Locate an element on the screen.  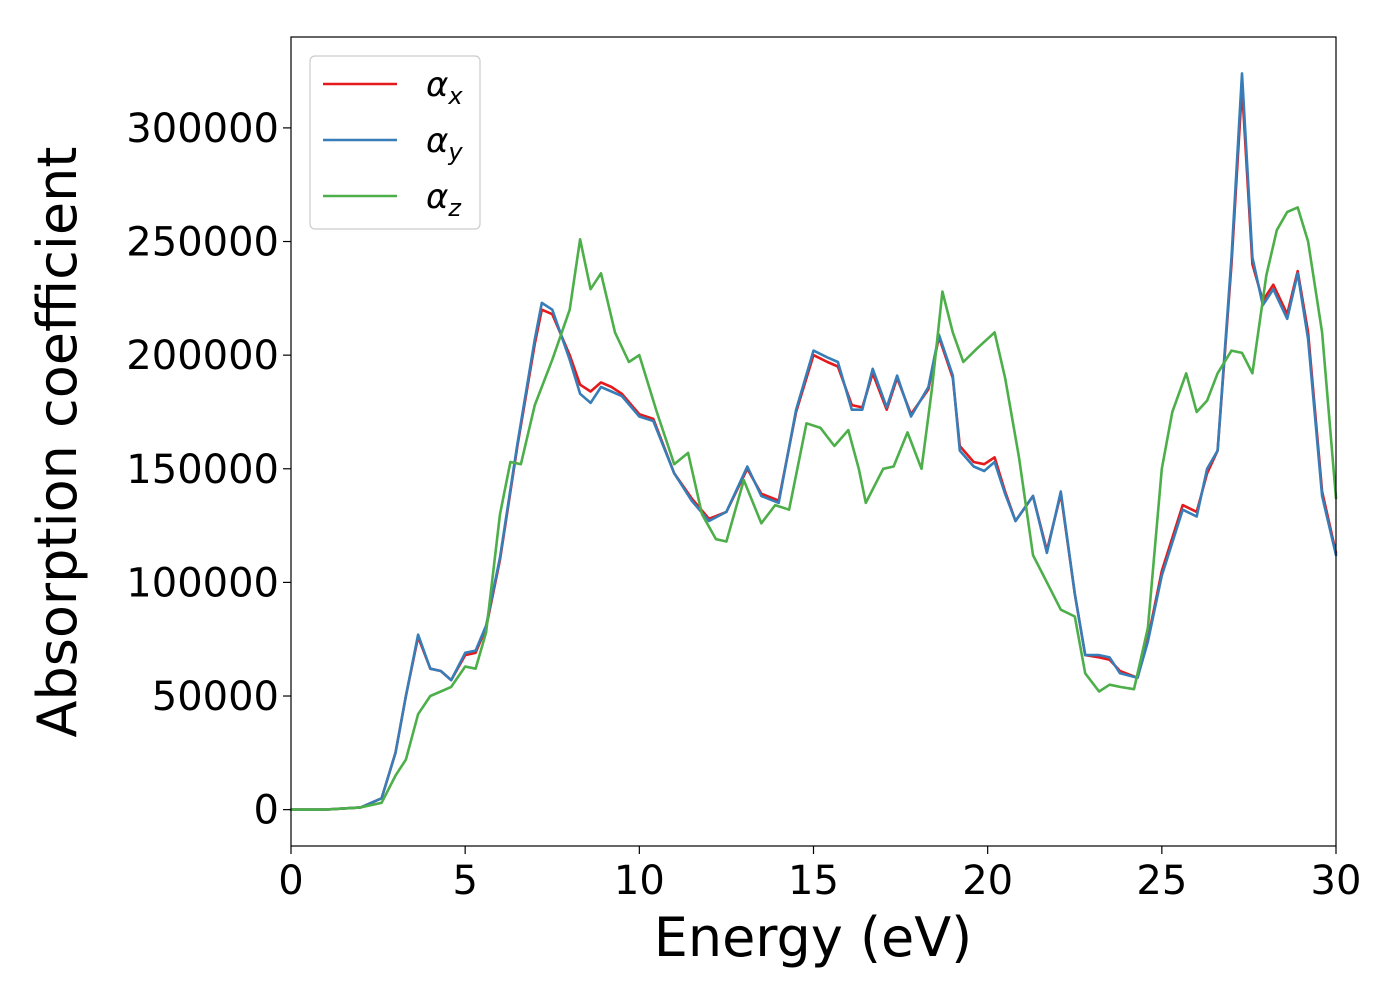
y-tick-label: 150000 is located at coordinates (202, 470).